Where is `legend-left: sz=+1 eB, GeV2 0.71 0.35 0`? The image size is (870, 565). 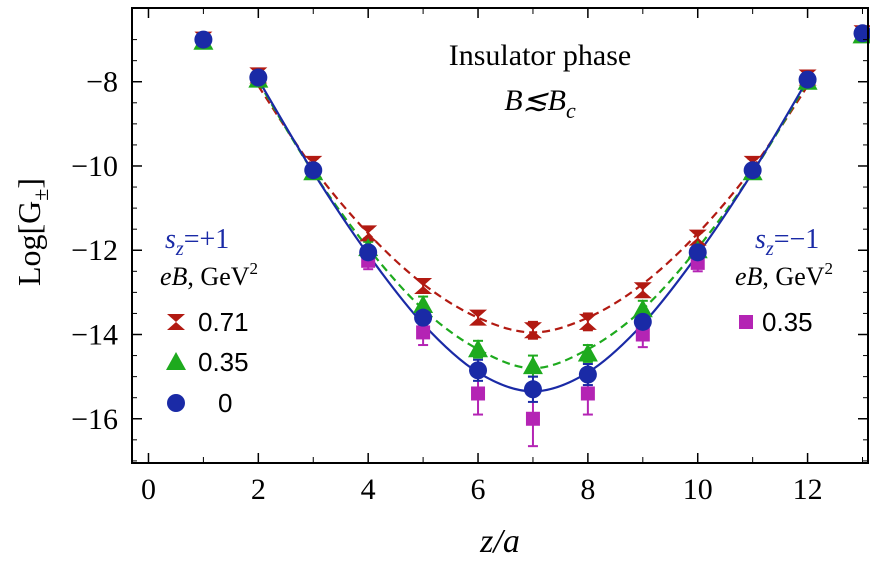 legend-left: sz=+1 eB, GeV2 0.71 0.35 0 is located at coordinates (209, 321).